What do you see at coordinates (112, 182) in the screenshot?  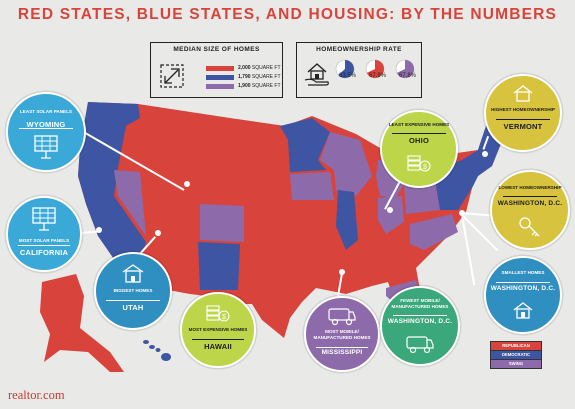 I see `map-pacific-states` at bounding box center [112, 182].